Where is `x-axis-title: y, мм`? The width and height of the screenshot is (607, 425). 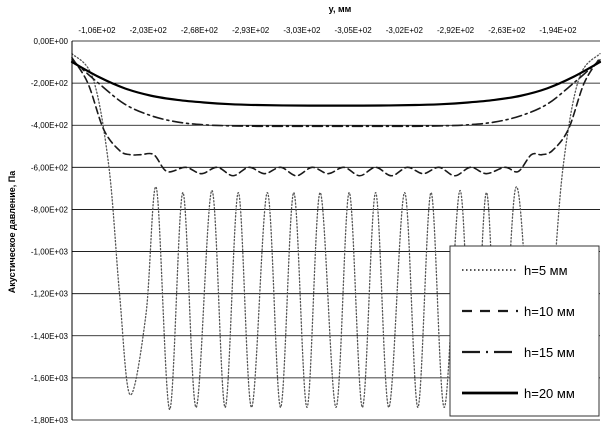 x-axis-title: y, мм is located at coordinates (340, 9).